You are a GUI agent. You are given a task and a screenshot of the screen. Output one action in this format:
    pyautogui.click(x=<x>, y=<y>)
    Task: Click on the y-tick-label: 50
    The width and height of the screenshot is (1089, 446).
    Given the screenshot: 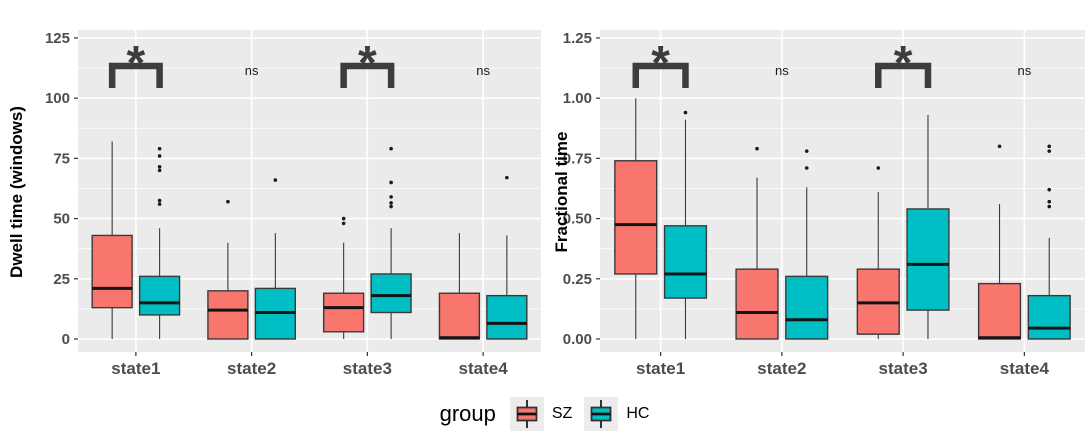 What is the action you would take?
    pyautogui.click(x=61, y=219)
    